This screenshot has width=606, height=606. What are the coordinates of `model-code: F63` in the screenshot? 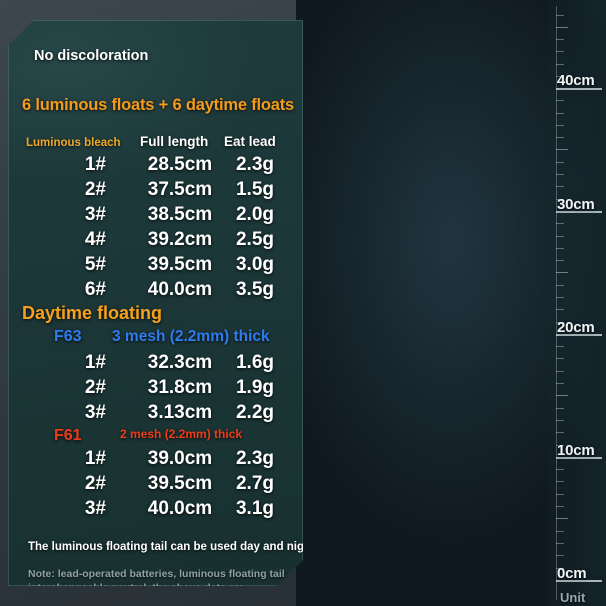 It's located at (68, 336).